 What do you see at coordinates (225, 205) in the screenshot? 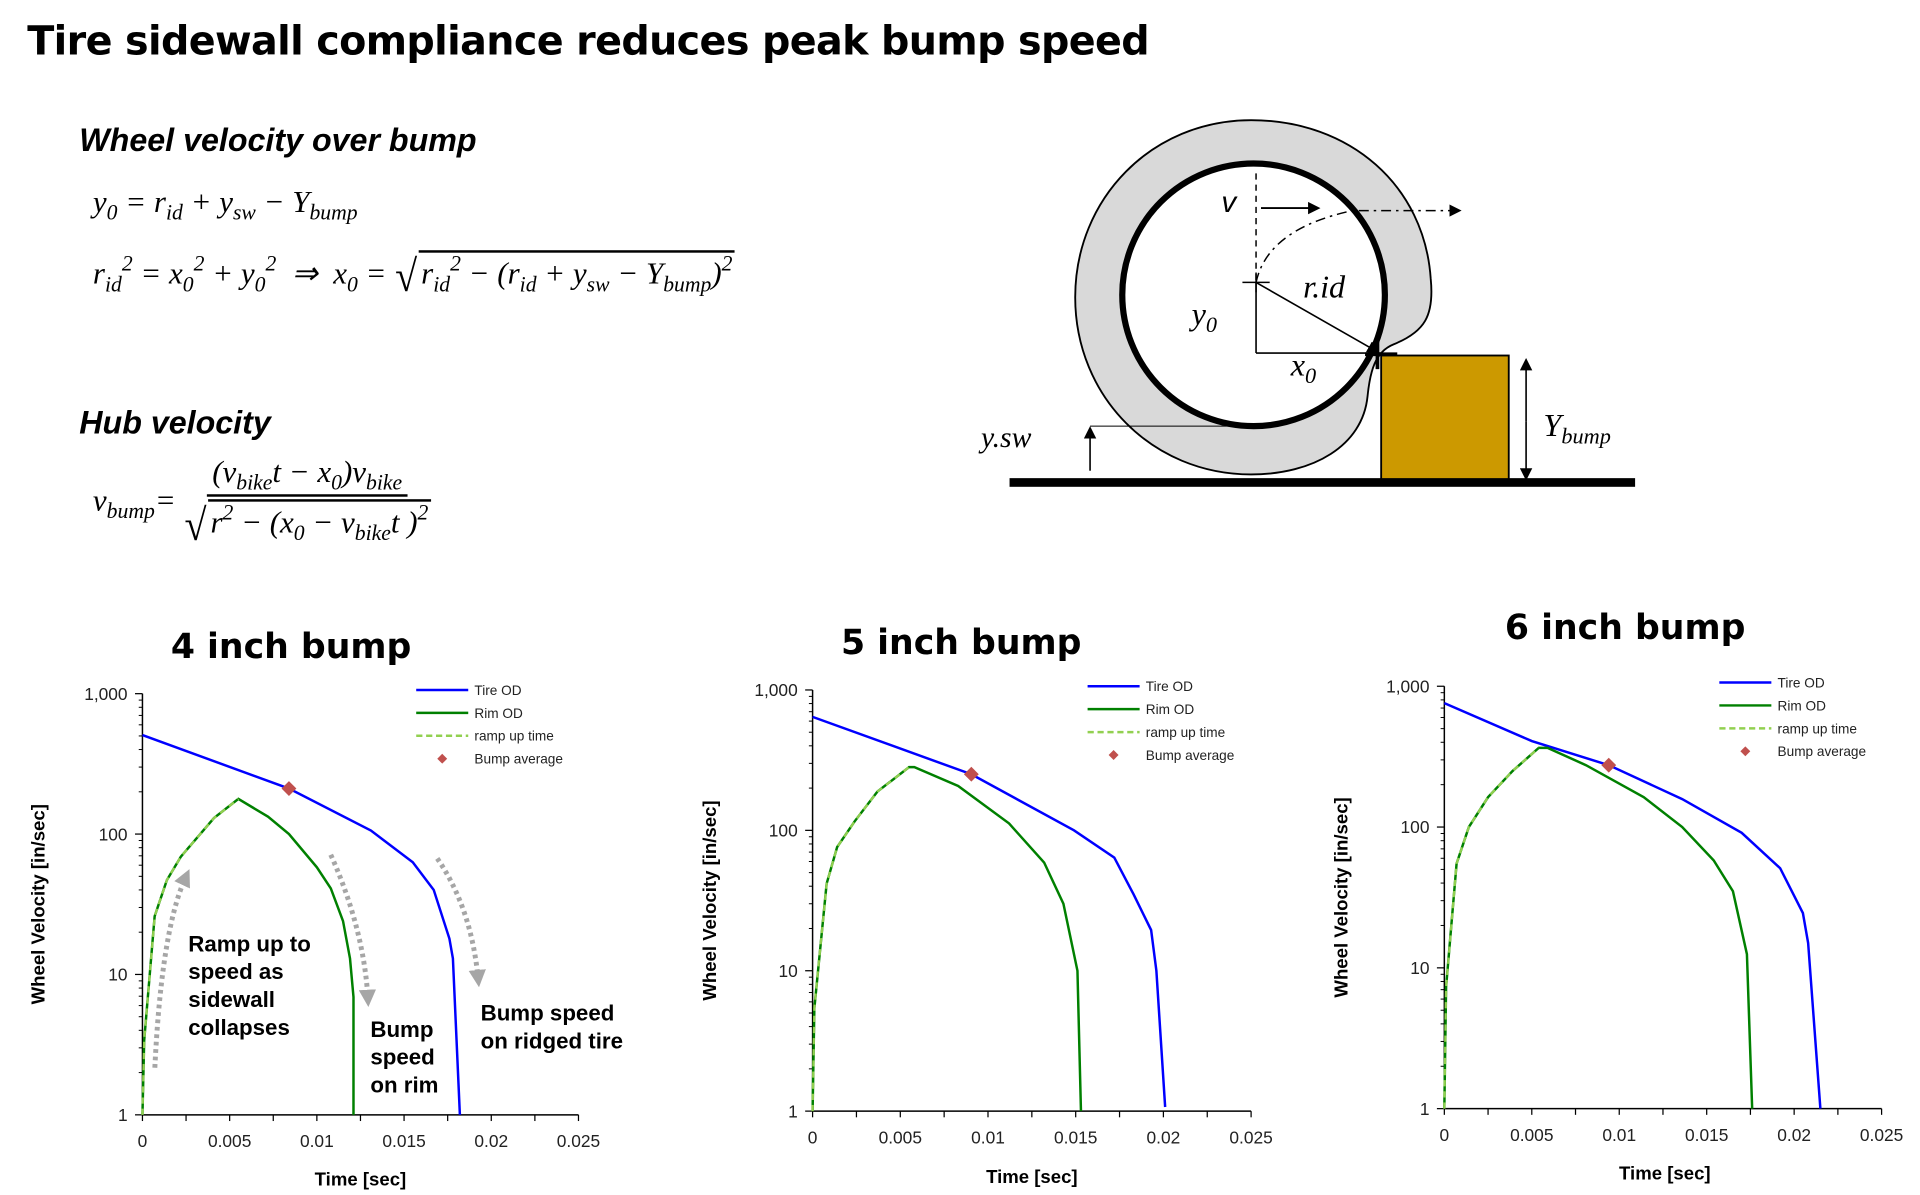
I see `equation-y0: y0 = rid + ysw − Ybump` at bounding box center [225, 205].